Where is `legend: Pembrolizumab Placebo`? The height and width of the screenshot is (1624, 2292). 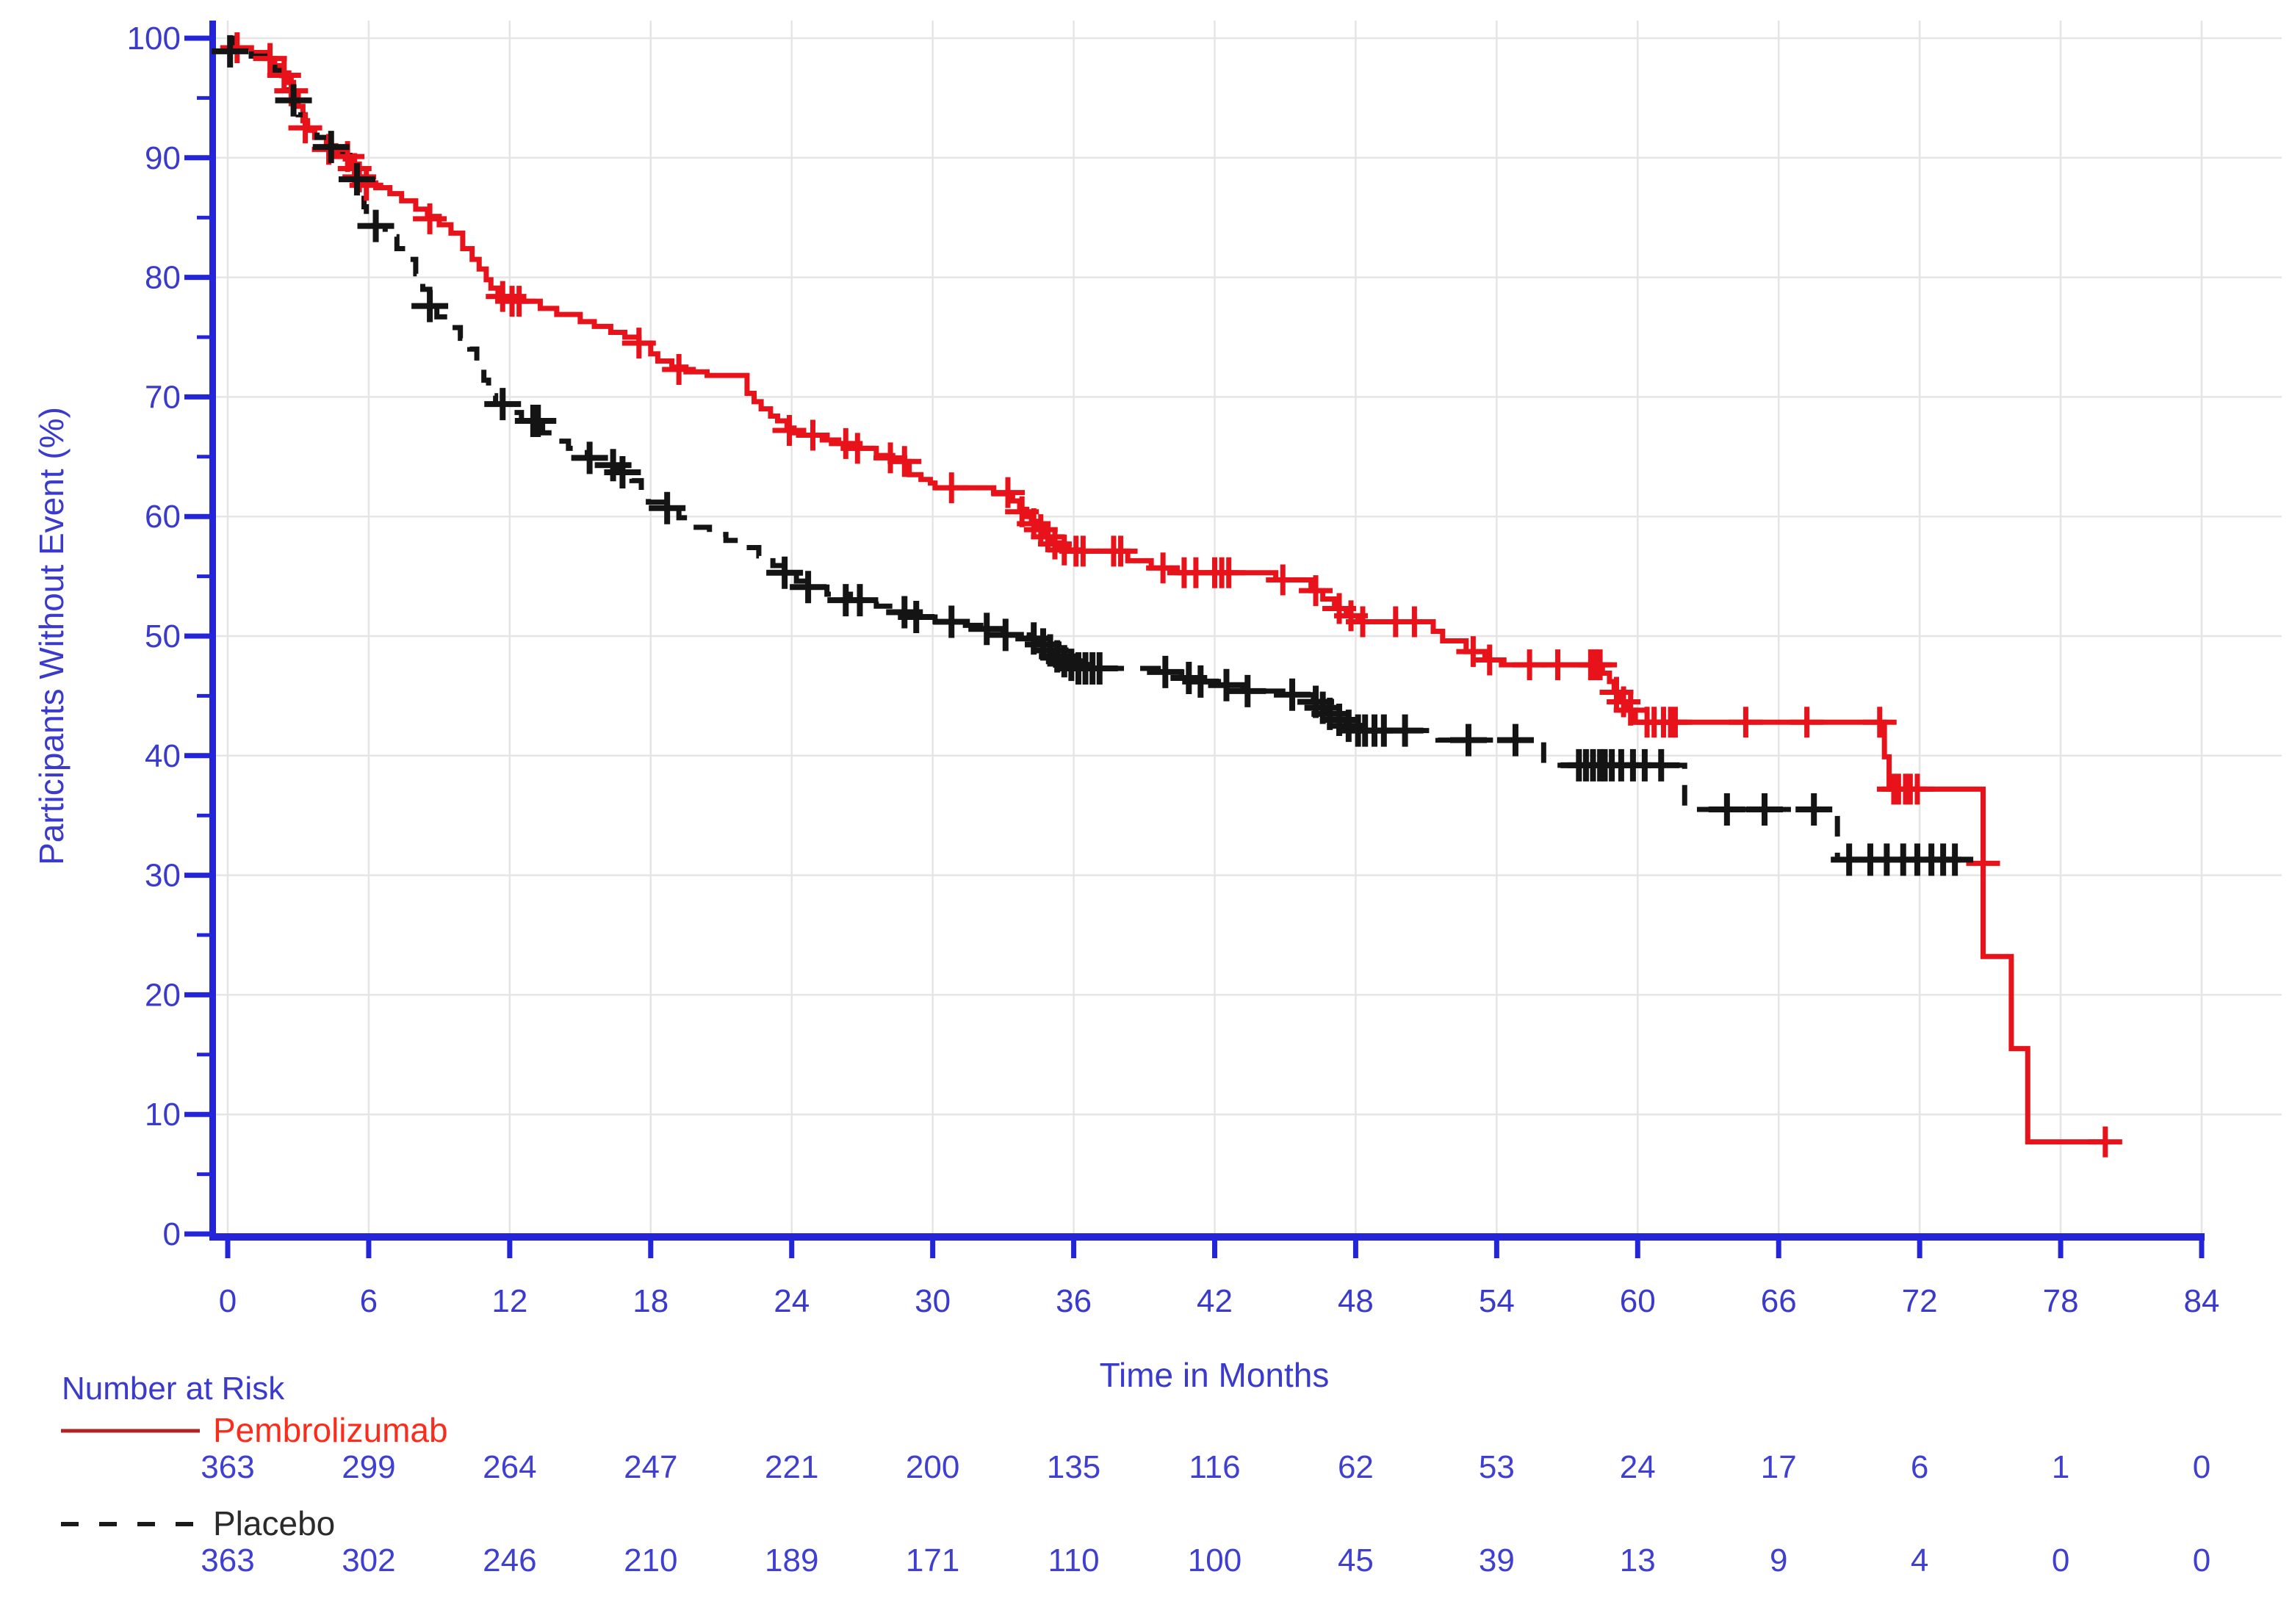 legend: Pembrolizumab Placebo is located at coordinates (255, 1476).